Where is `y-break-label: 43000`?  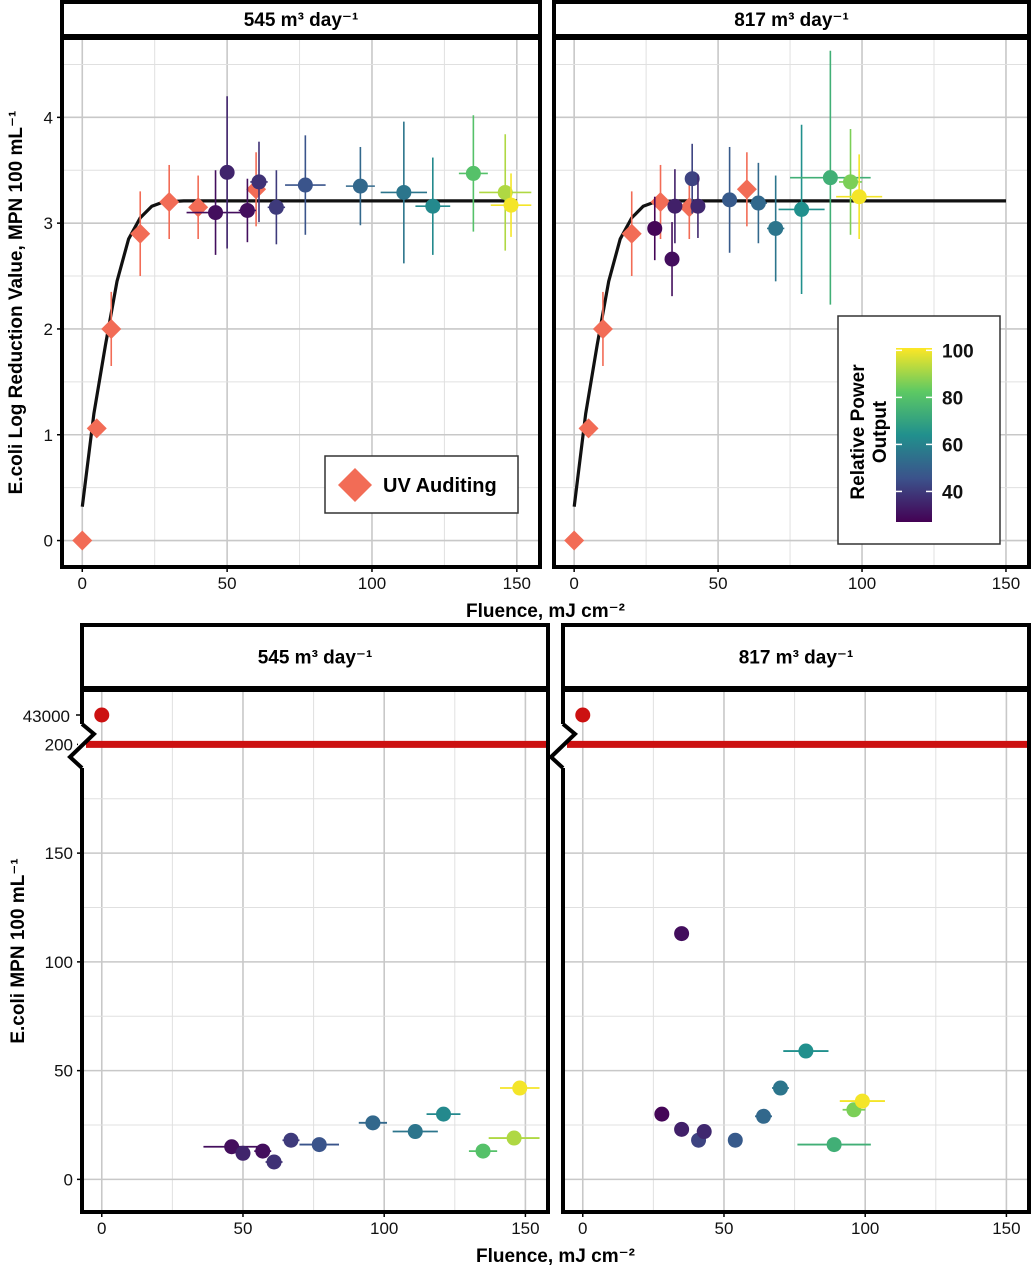
y-break-label: 43000 is located at coordinates (46, 716).